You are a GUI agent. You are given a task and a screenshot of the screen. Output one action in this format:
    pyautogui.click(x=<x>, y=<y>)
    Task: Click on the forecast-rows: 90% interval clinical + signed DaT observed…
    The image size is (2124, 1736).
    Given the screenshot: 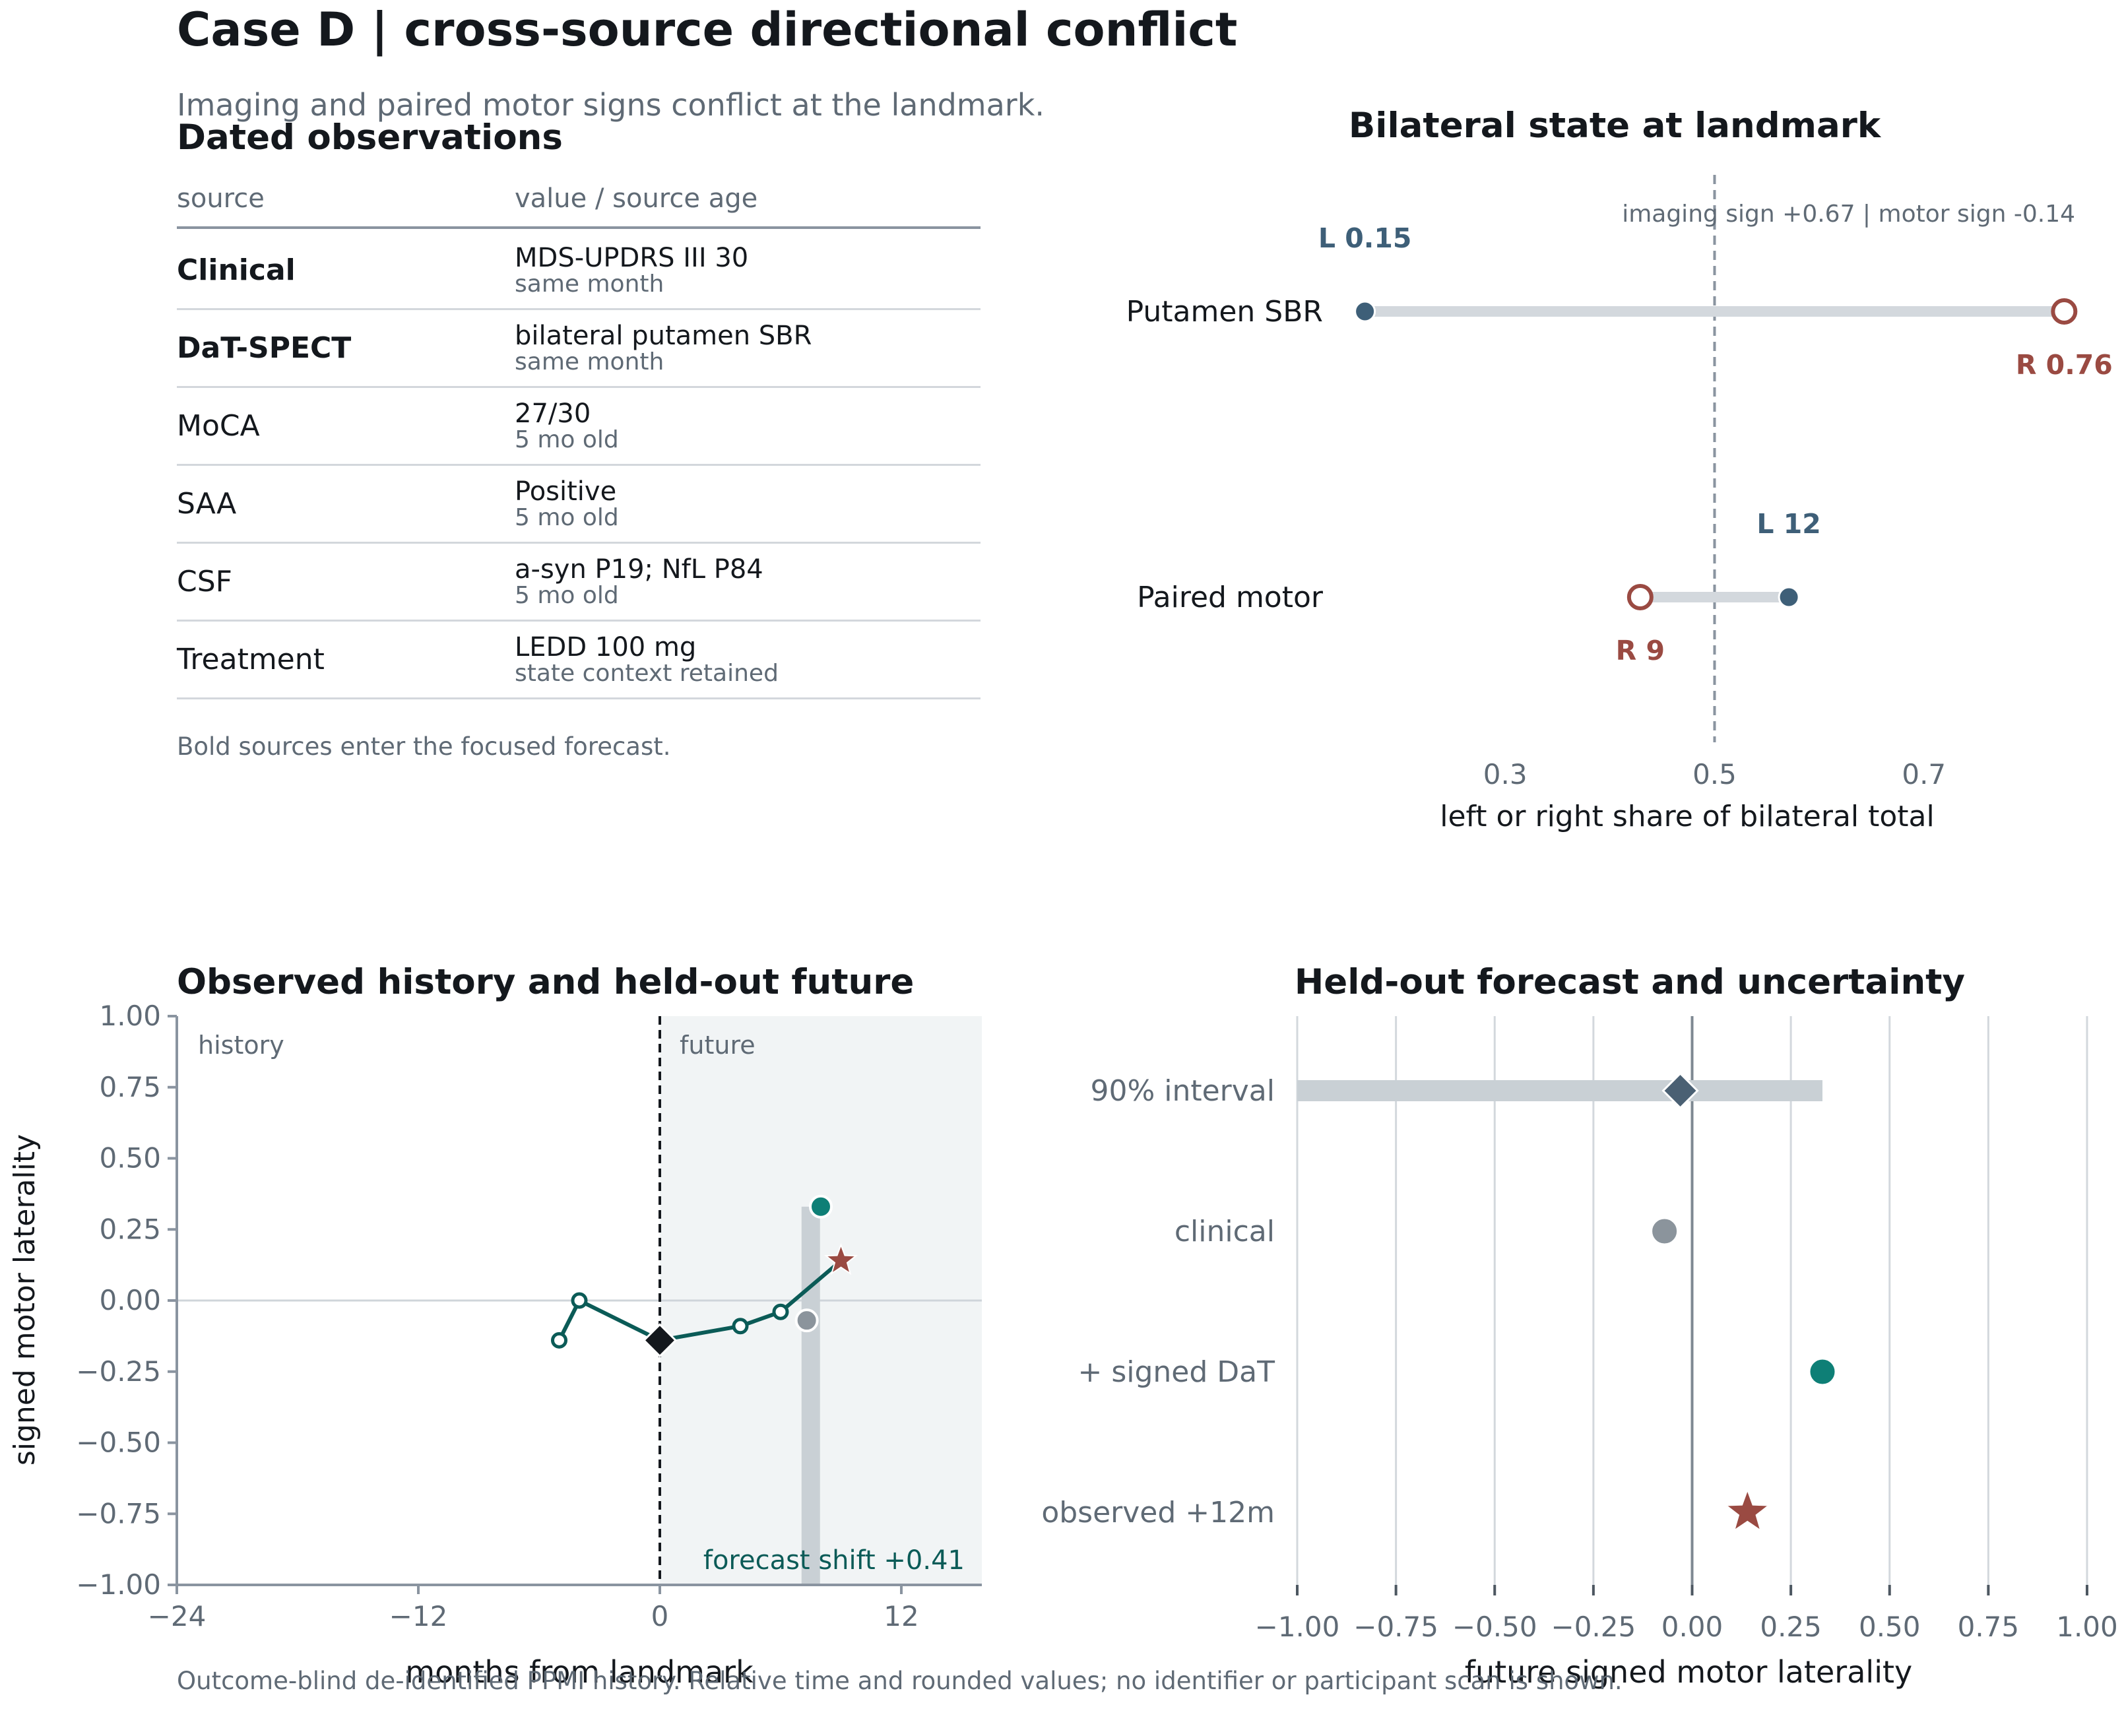 What is the action you would take?
    pyautogui.click(x=1439, y=1302)
    